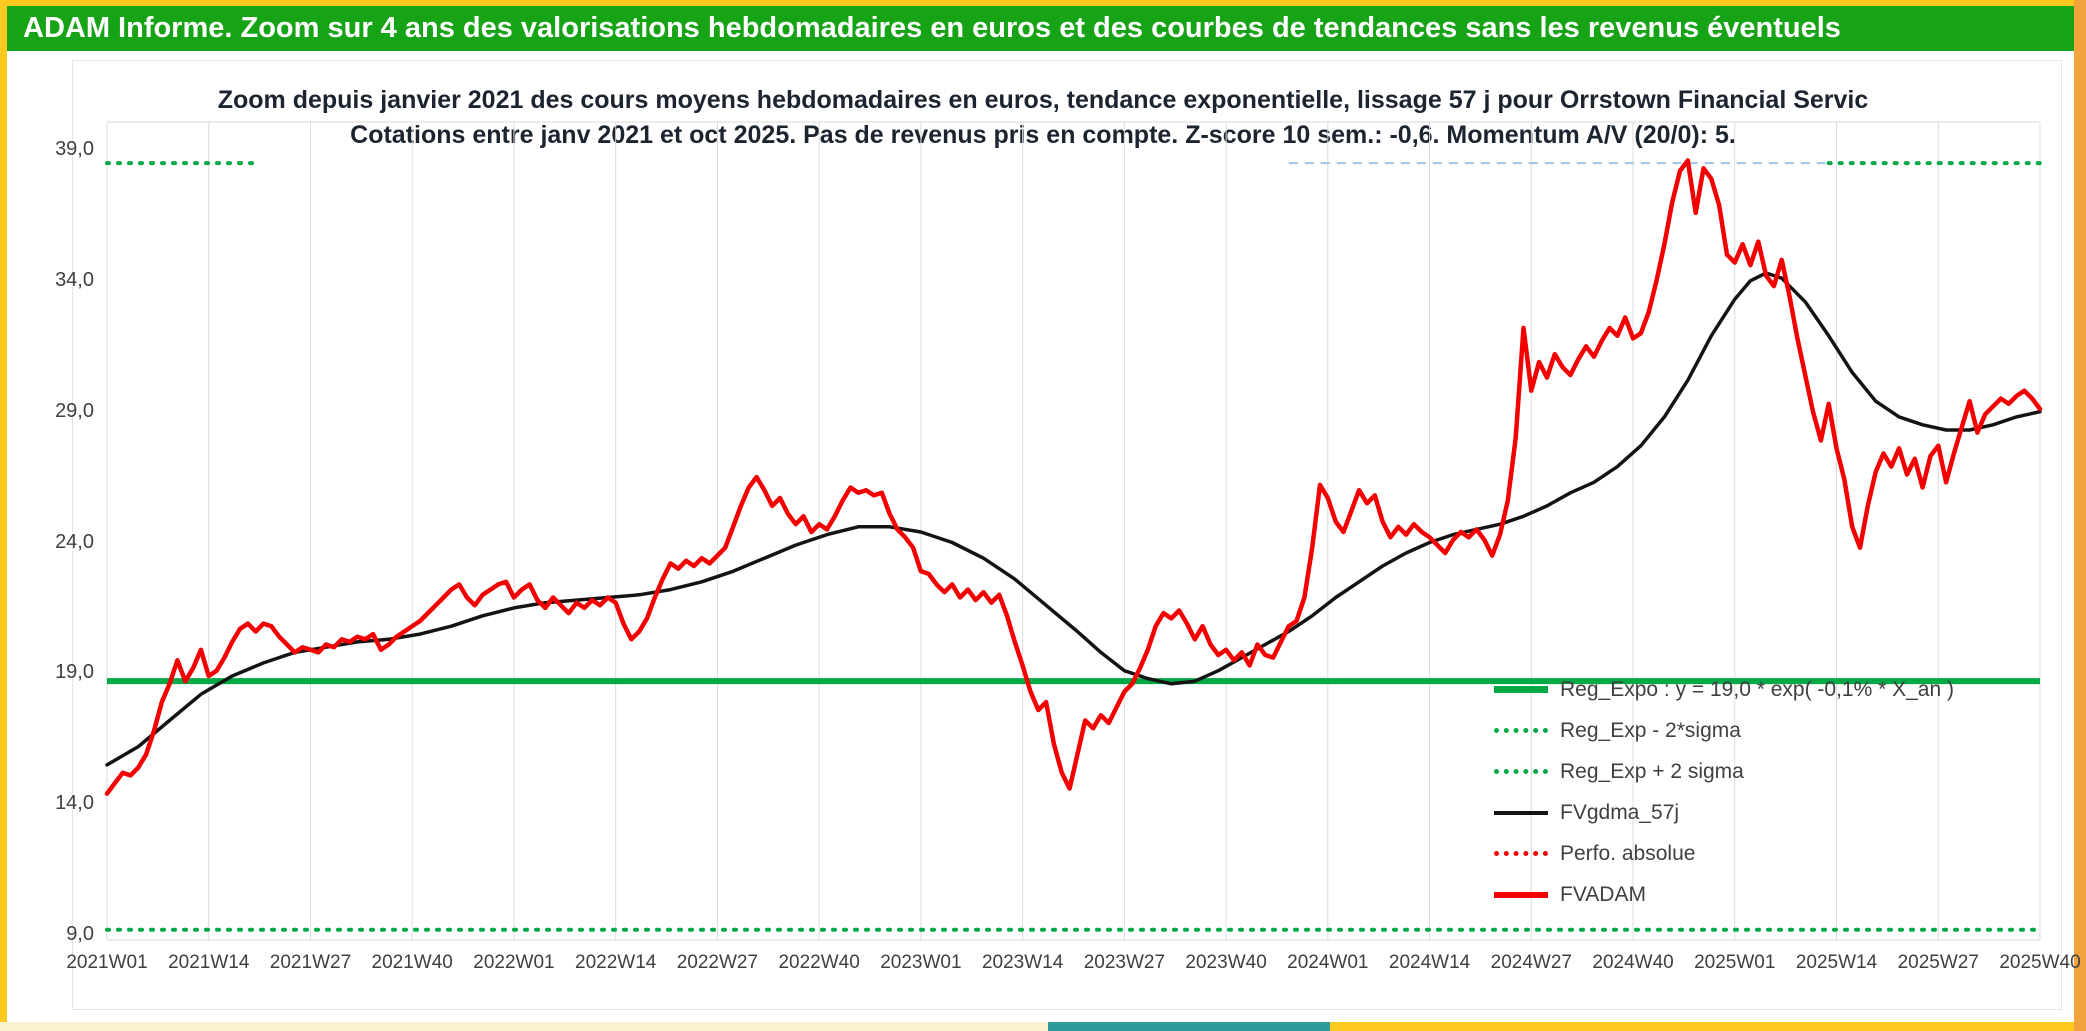 The height and width of the screenshot is (1031, 2086). Describe the element at coordinates (1652, 771) in the screenshot. I see `legend-label: Reg_Exp + 2 sigma` at that location.